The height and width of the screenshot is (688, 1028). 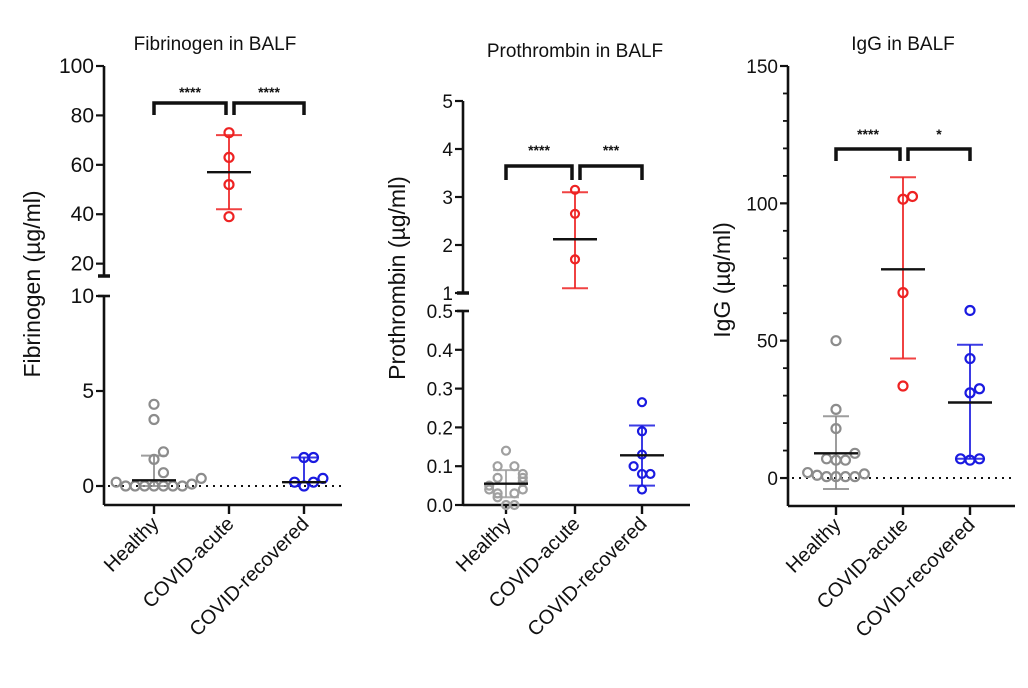 What do you see at coordinates (82, 214) in the screenshot?
I see `y-tick-label: 40` at bounding box center [82, 214].